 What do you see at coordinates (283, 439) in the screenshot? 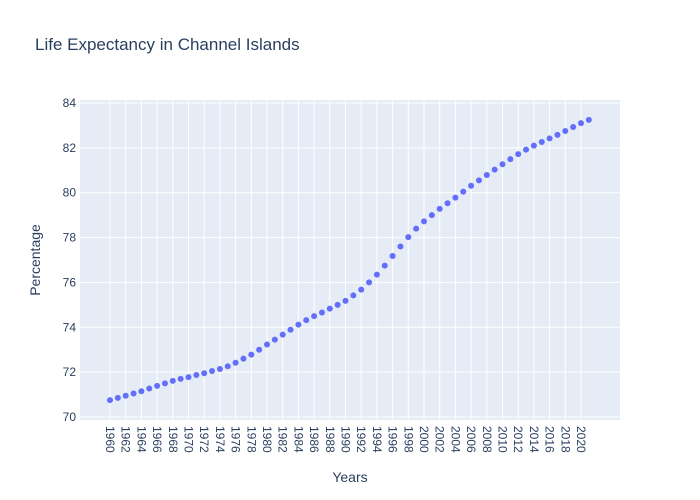
I see `x-tick-label: 1982` at bounding box center [283, 439].